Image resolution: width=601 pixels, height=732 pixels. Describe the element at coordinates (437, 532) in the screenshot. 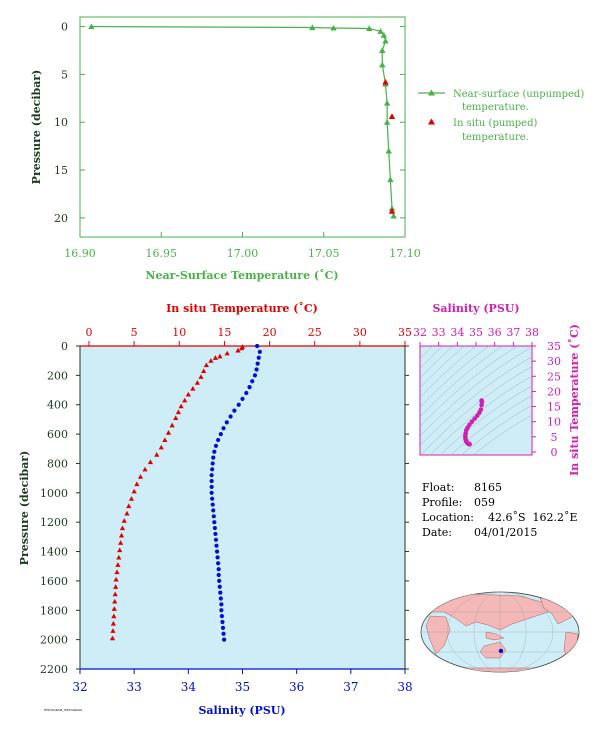

I see `date-label: Date:` at that location.